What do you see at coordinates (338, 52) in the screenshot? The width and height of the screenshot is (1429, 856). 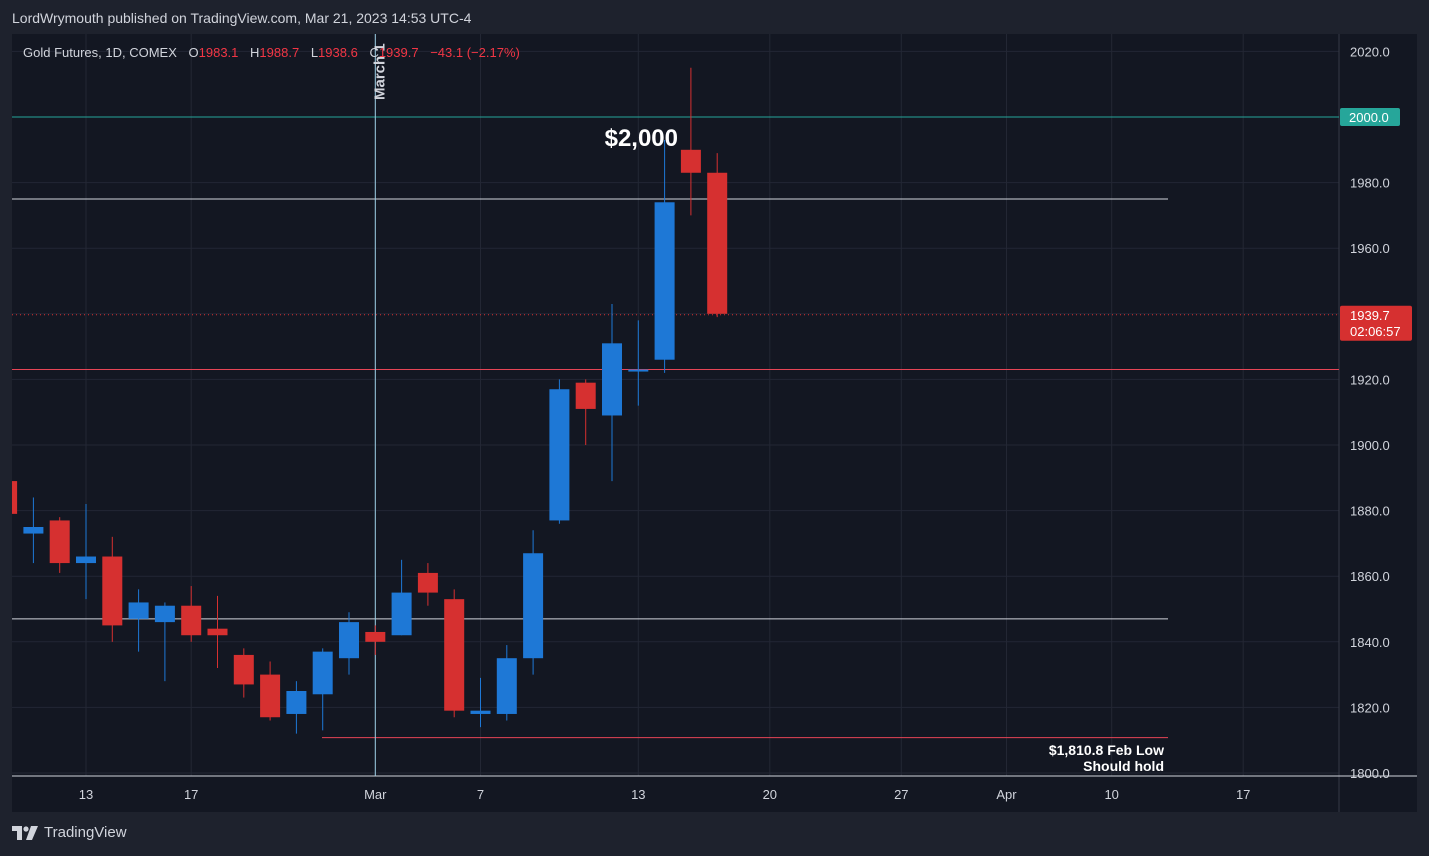 I see `legend-low: 1938.6` at bounding box center [338, 52].